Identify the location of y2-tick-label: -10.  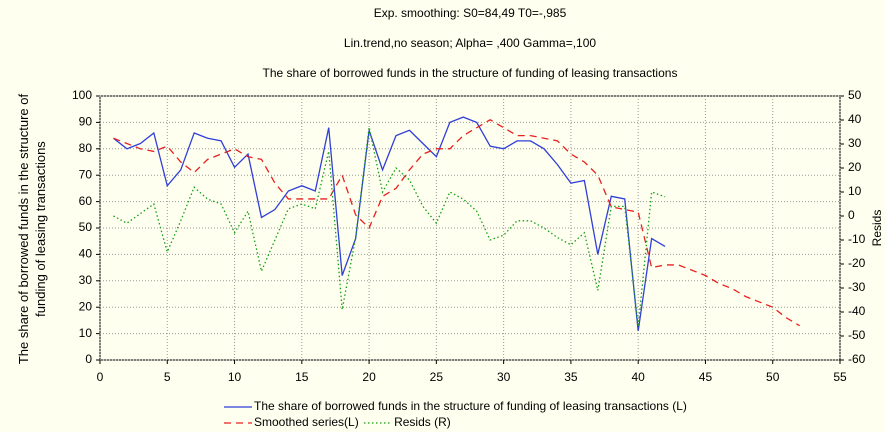
(857, 239).